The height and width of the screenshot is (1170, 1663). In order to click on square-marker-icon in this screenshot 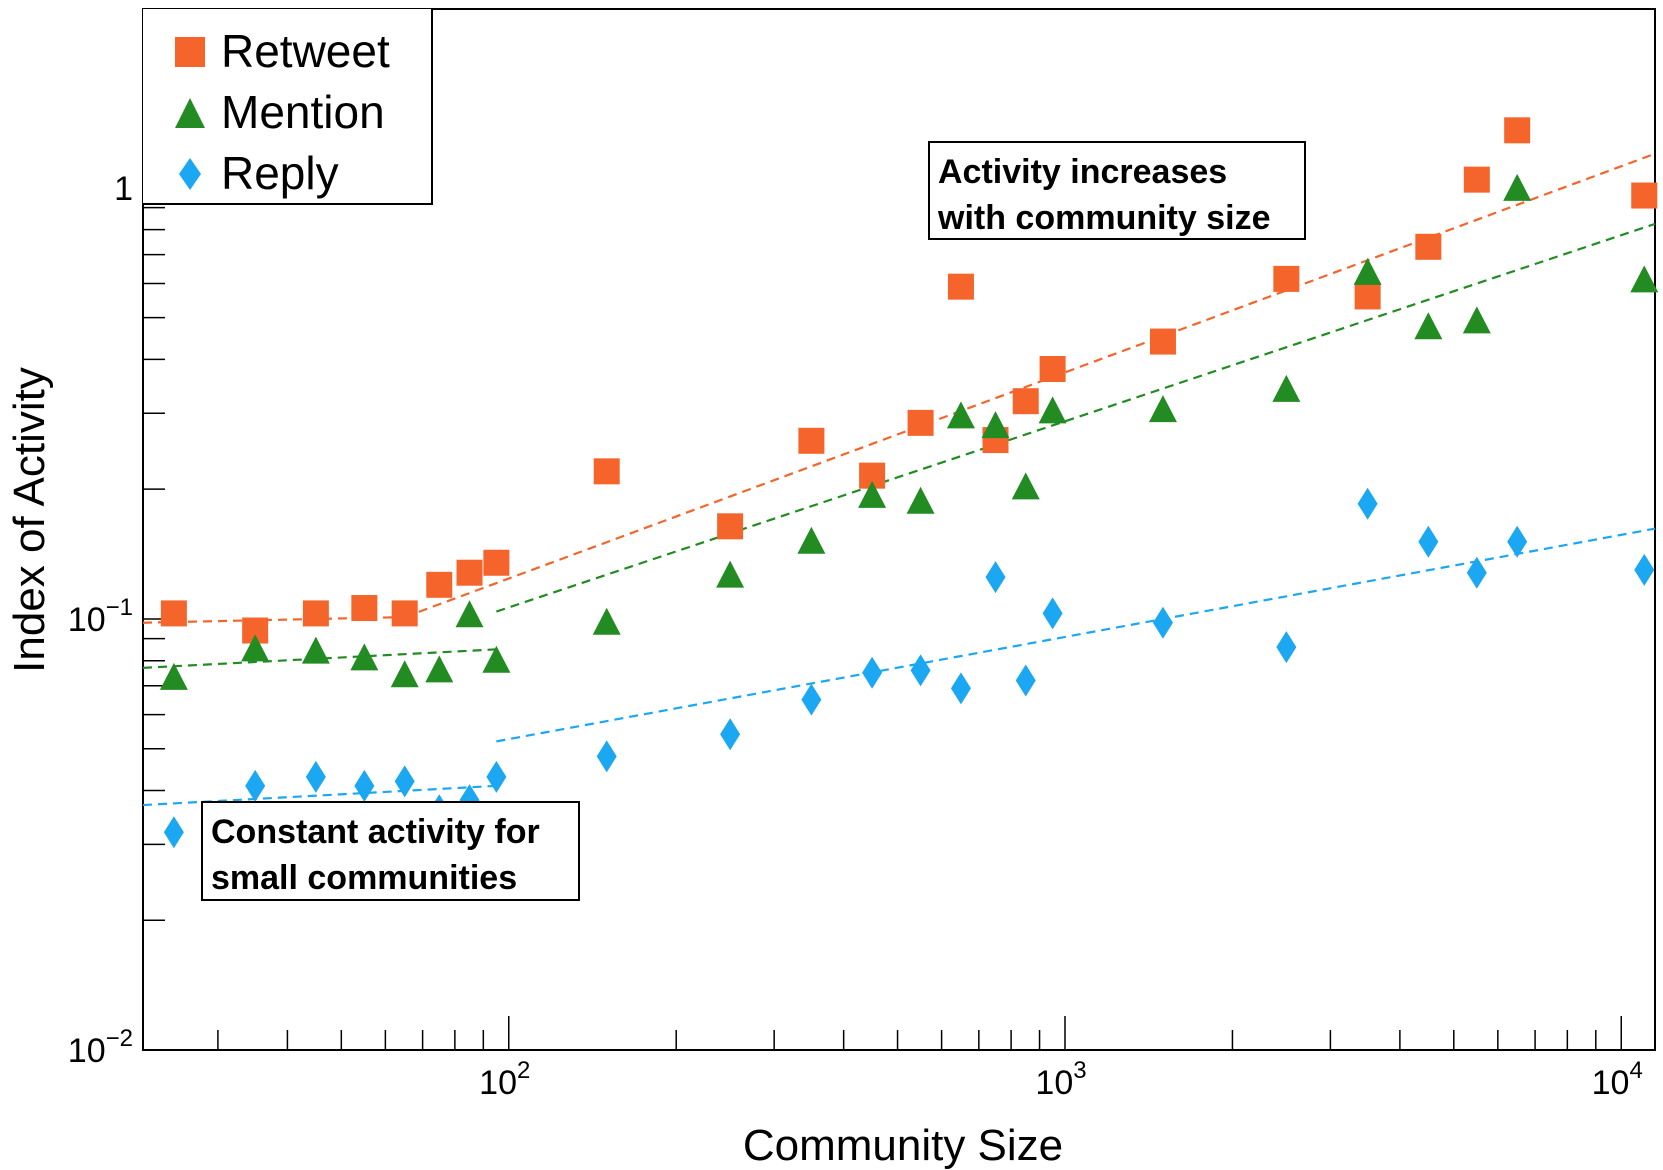, I will do `click(190, 52)`.